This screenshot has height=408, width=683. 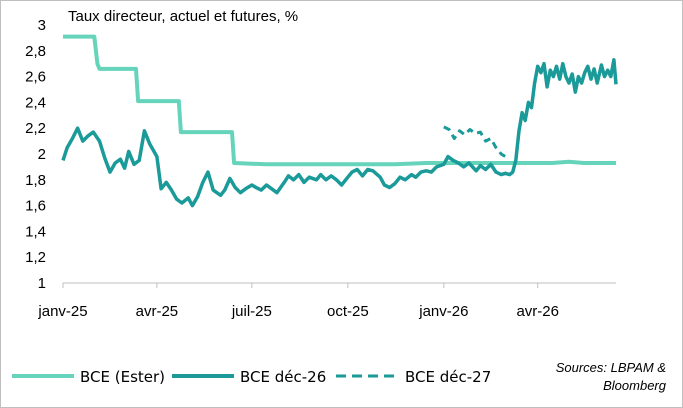 I want to click on y-tick-label: 2,6, so click(x=35, y=77).